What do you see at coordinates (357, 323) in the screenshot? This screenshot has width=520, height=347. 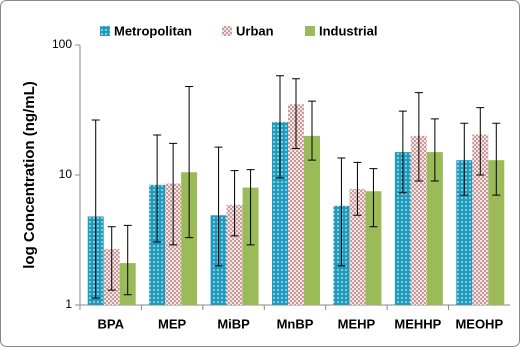 I see `x-tick-label: MEHP` at bounding box center [357, 323].